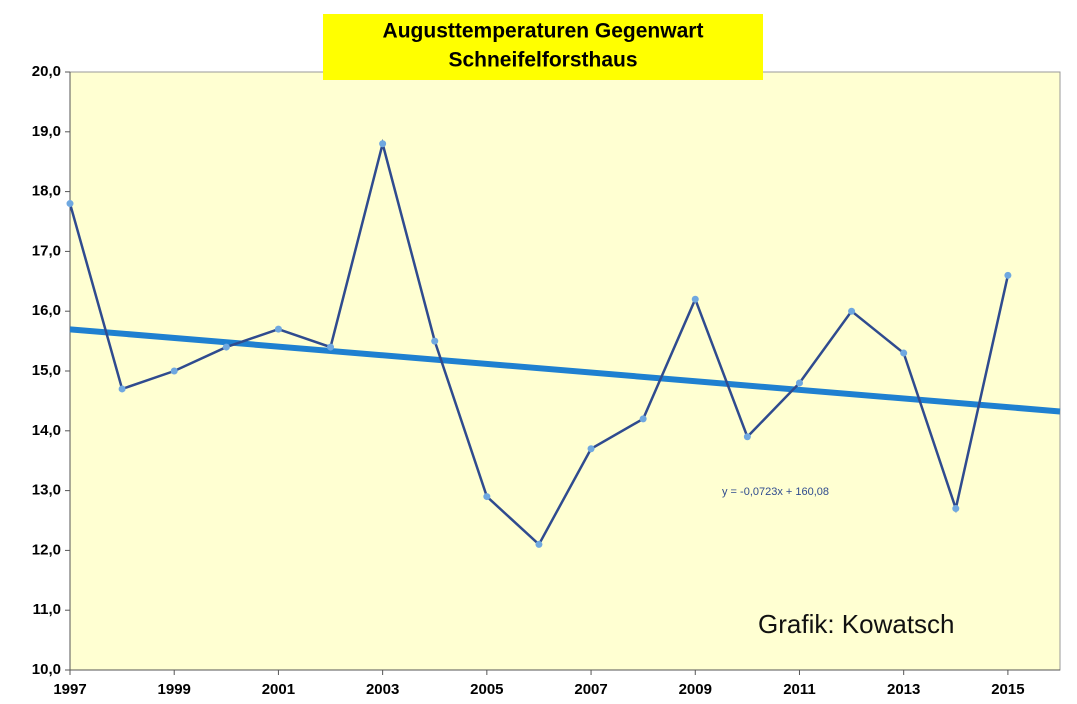  What do you see at coordinates (278, 689) in the screenshot?
I see `x-tick-label: 2001` at bounding box center [278, 689].